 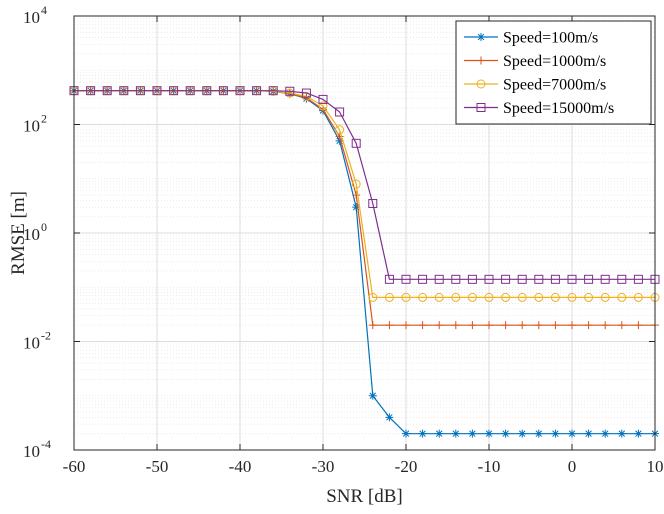 I want to click on legend-label: Speed=1000m/s, so click(x=554, y=61).